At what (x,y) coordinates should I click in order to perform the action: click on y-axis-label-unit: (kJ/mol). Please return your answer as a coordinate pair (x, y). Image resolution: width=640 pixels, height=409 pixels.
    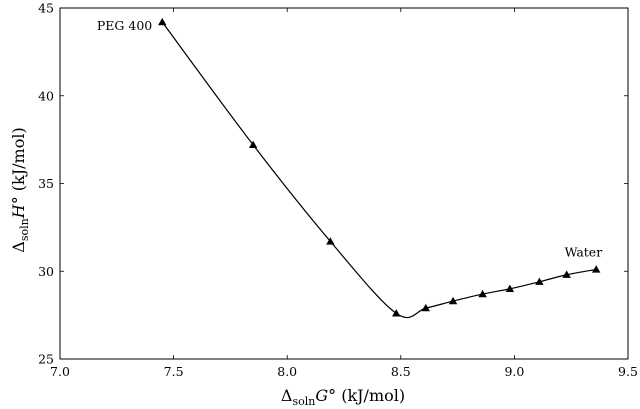
    Looking at the image, I should click on (18, 161).